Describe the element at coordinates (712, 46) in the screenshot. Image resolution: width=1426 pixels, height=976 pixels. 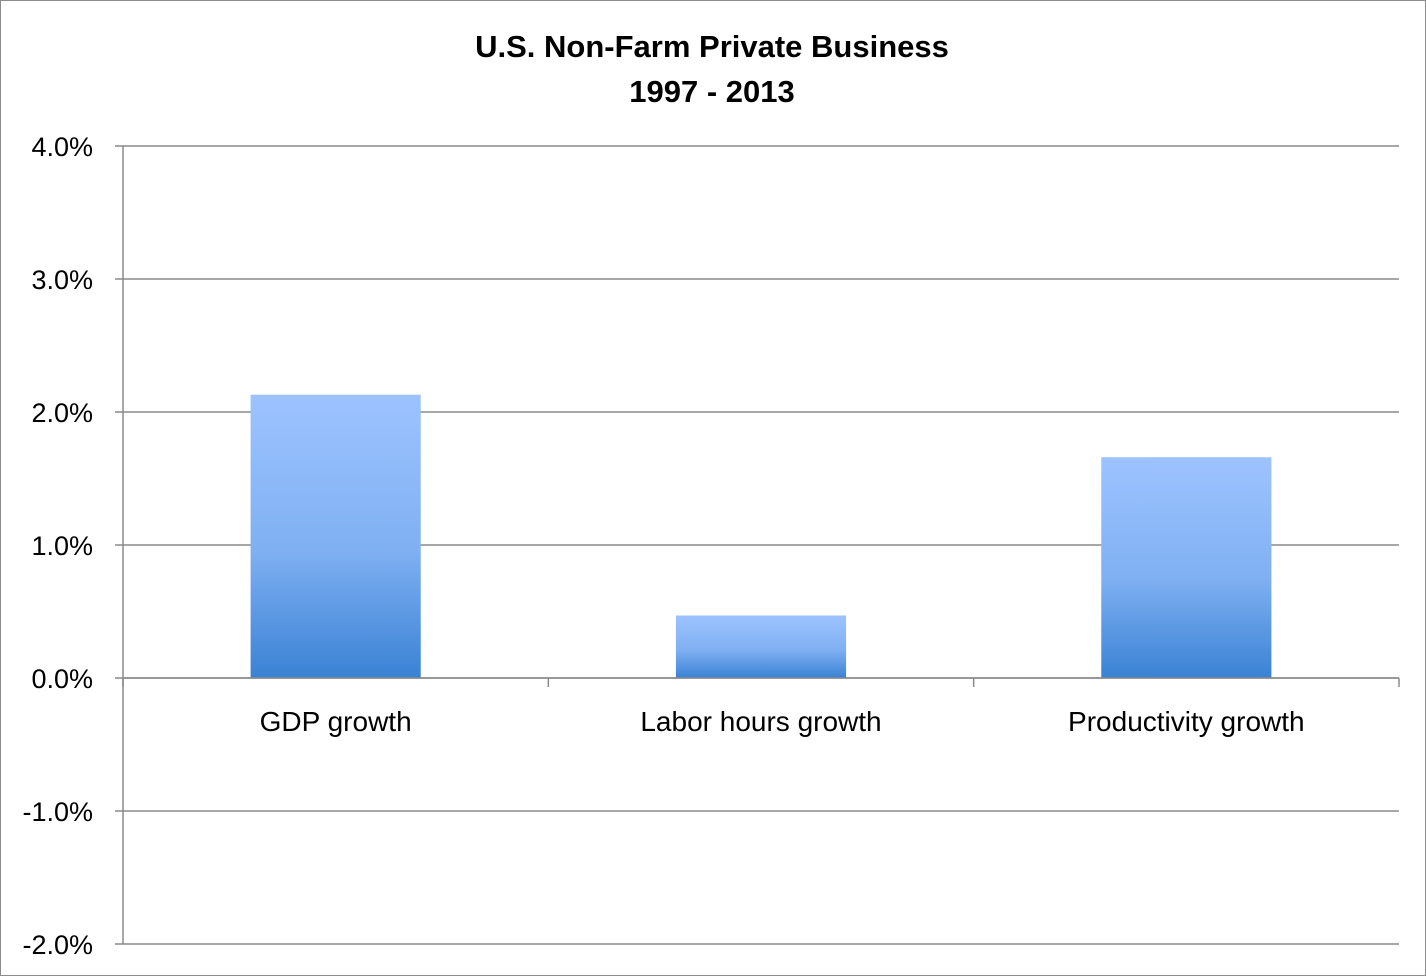
I see `chart-title-line-1: U.S. Non-Farm Private Business` at that location.